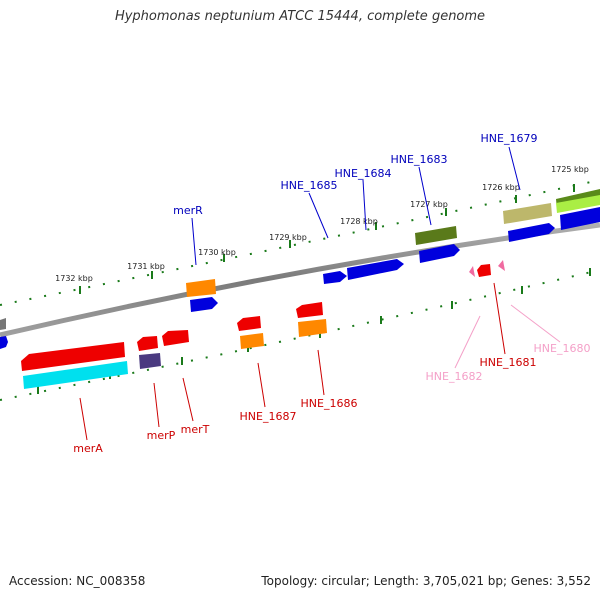 The width and height of the screenshot is (600, 600). What do you see at coordinates (419, 159) in the screenshot?
I see `gene-label: HNE_1683` at bounding box center [419, 159].